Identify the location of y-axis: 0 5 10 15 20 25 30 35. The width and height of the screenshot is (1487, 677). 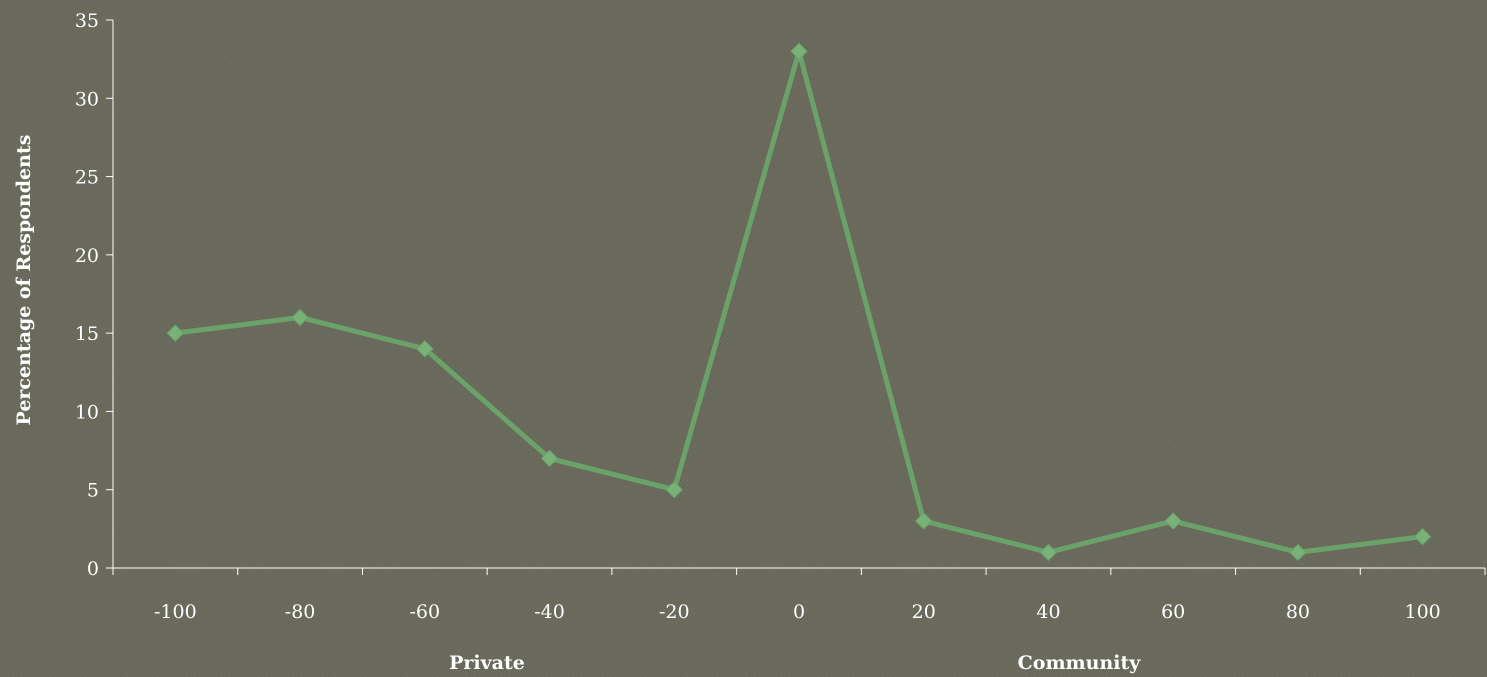
(94, 295).